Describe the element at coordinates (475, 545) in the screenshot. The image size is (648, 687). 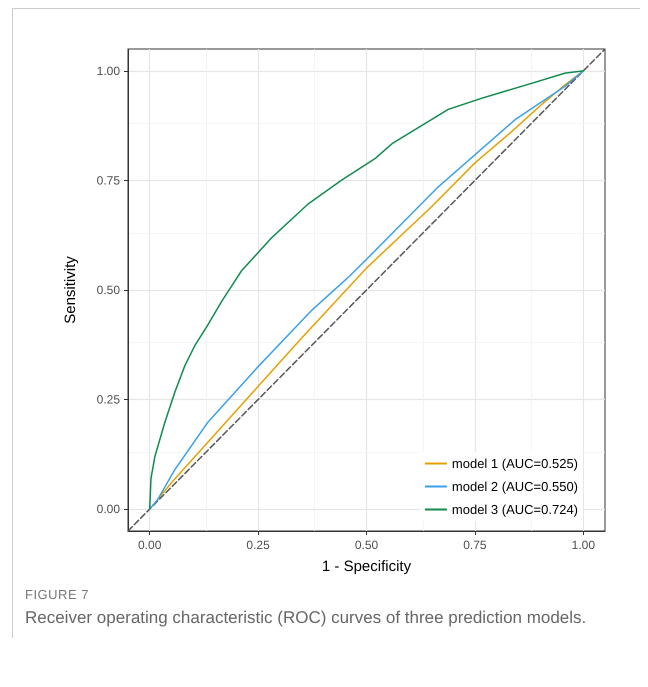
I see `x-tick-label: 0.75` at that location.